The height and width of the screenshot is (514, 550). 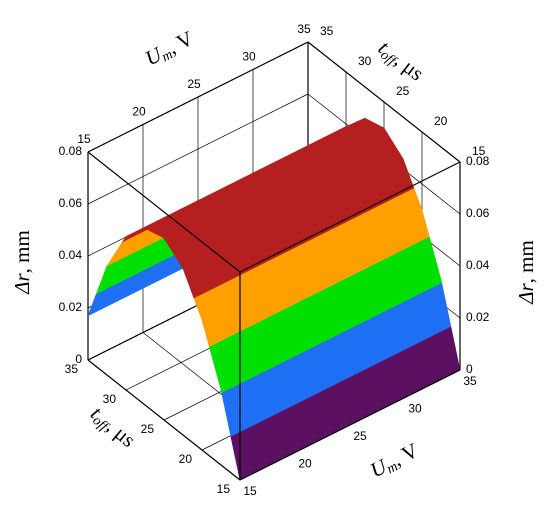 What do you see at coordinates (409, 66) in the screenshot?
I see `y-title-unit: , μs` at bounding box center [409, 66].